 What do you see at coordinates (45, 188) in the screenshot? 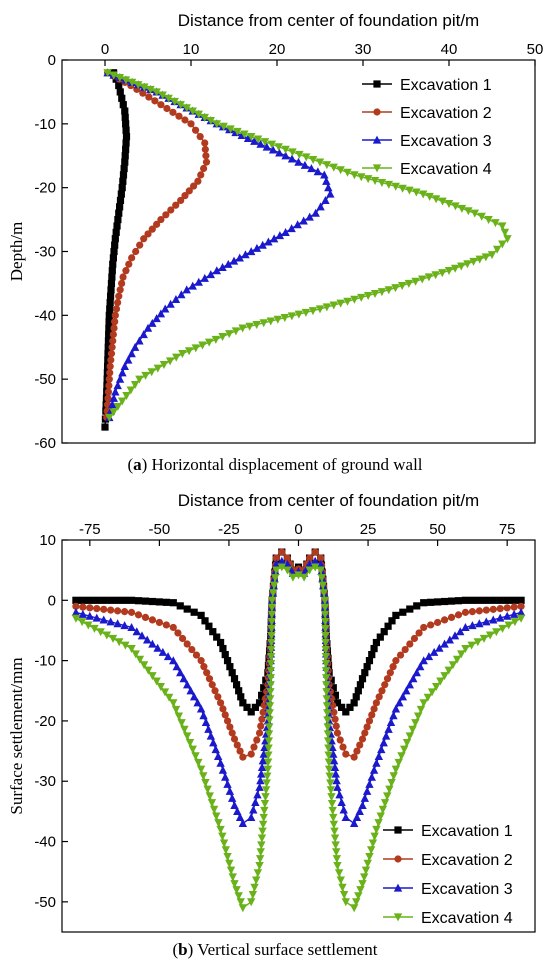
I see `y-tick-label: -20` at bounding box center [45, 188].